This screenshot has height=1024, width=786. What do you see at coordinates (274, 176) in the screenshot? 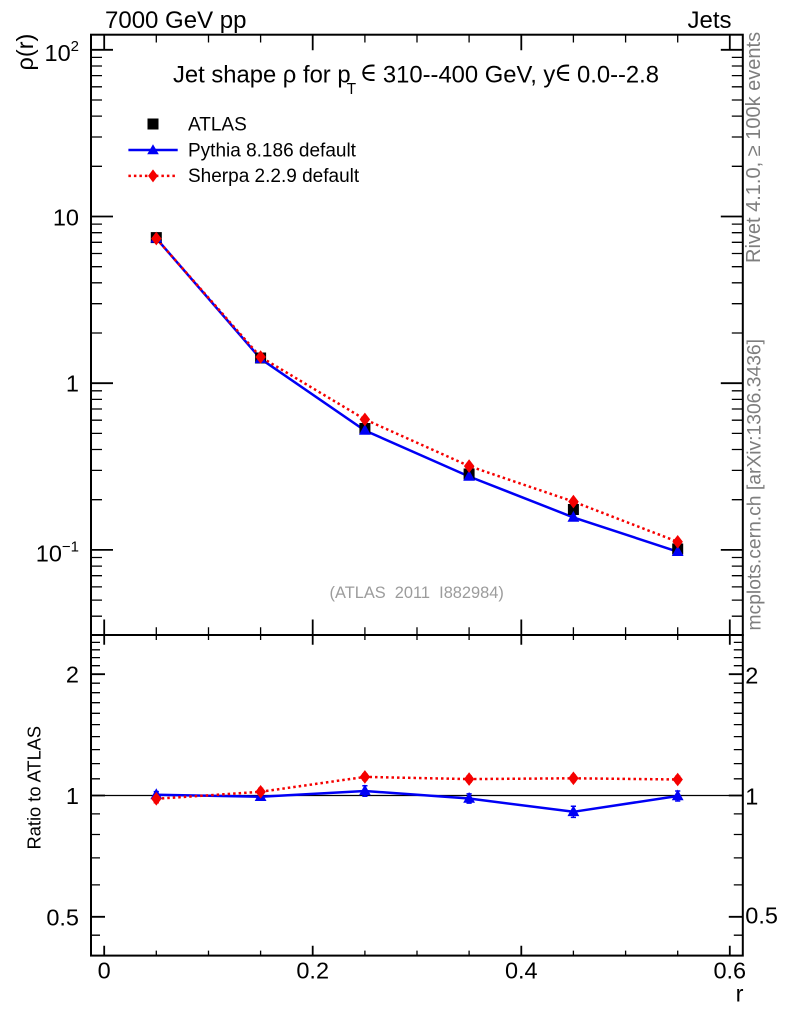
I see `svg-text: Sherpa 2.2.9 default` at bounding box center [274, 176].